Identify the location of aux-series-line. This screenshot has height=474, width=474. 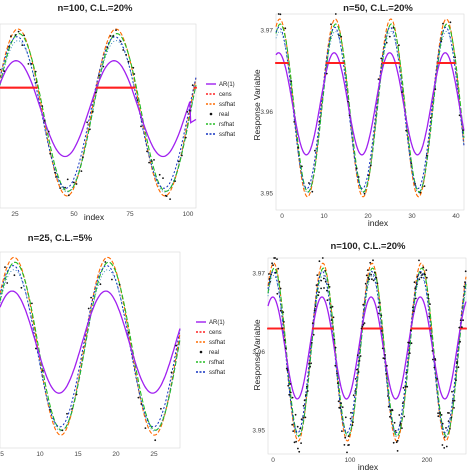
(367, 356).